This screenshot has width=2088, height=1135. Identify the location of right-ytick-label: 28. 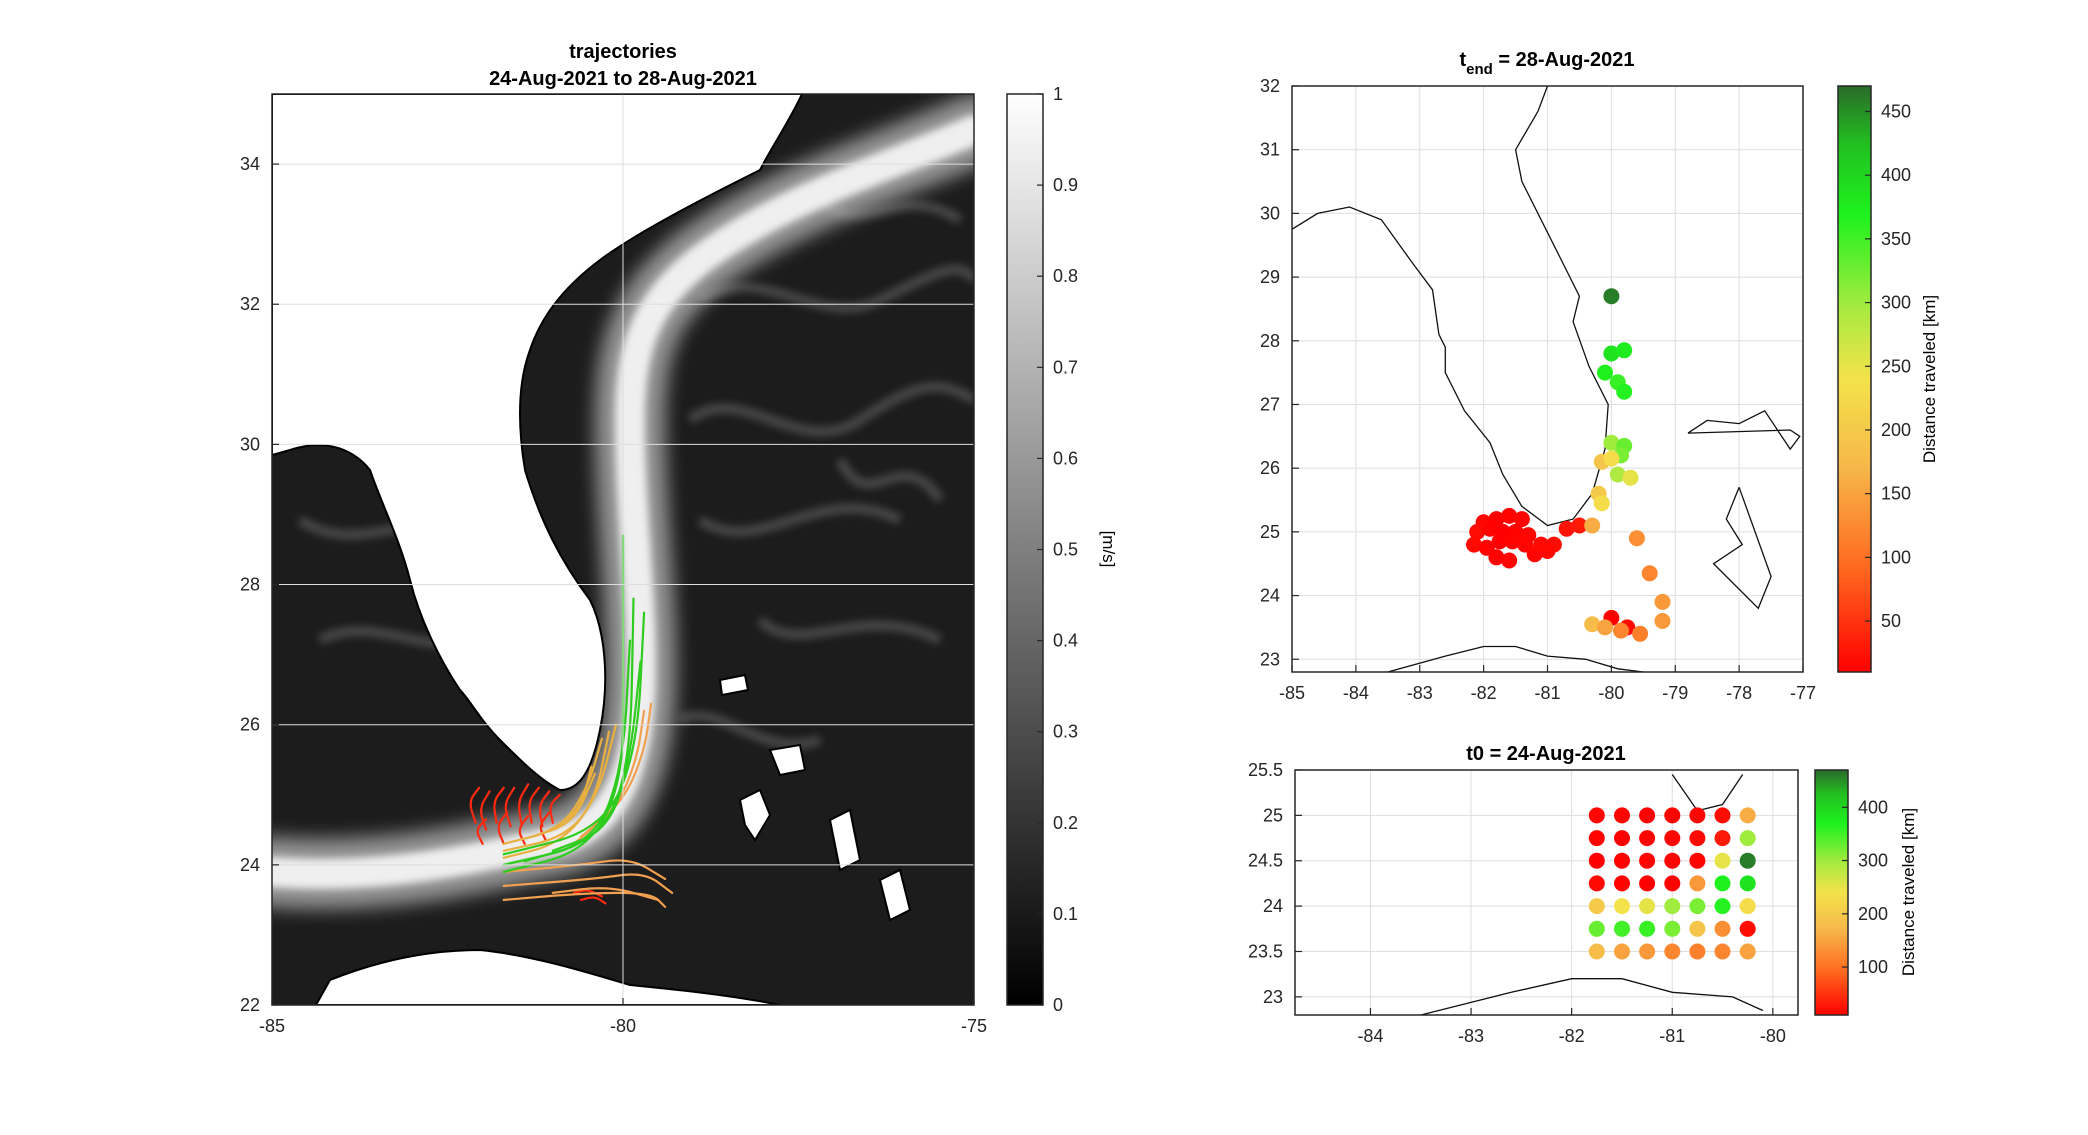
(1270, 341).